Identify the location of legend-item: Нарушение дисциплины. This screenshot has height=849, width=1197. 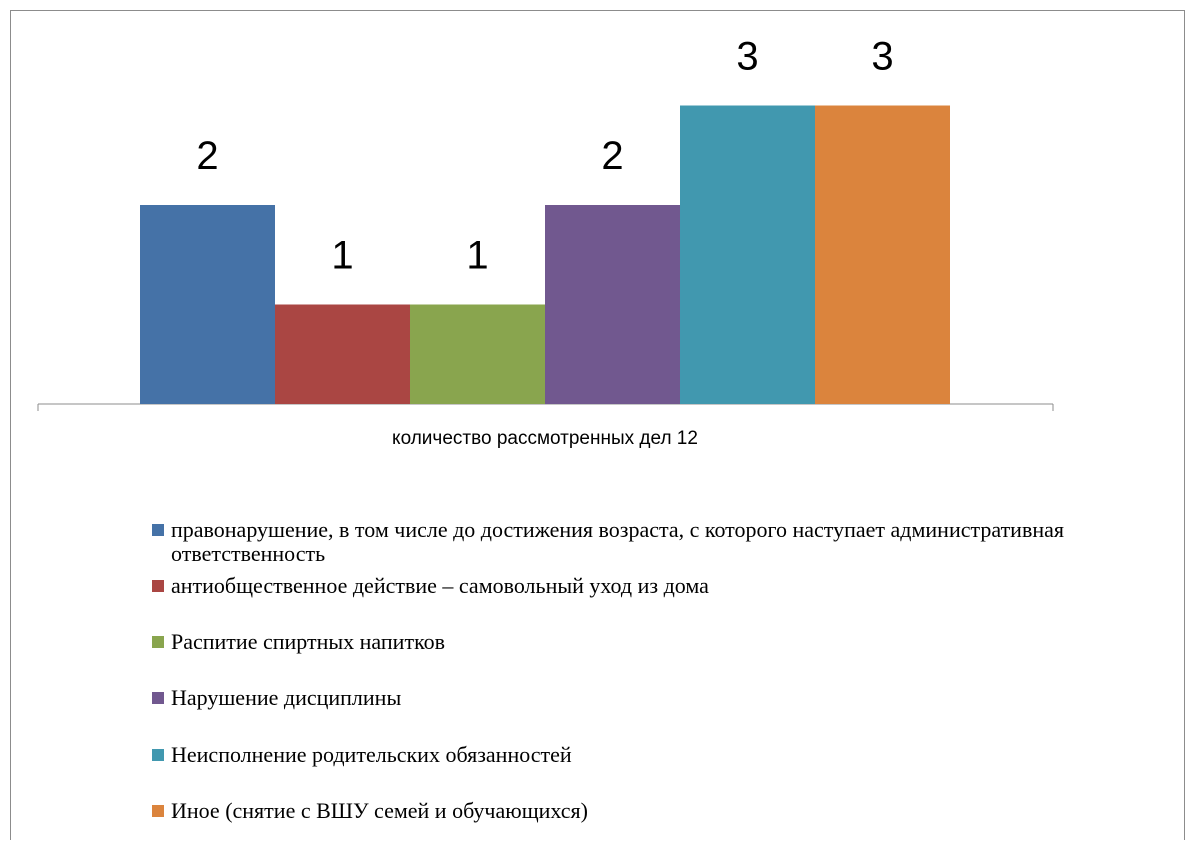
(652, 698).